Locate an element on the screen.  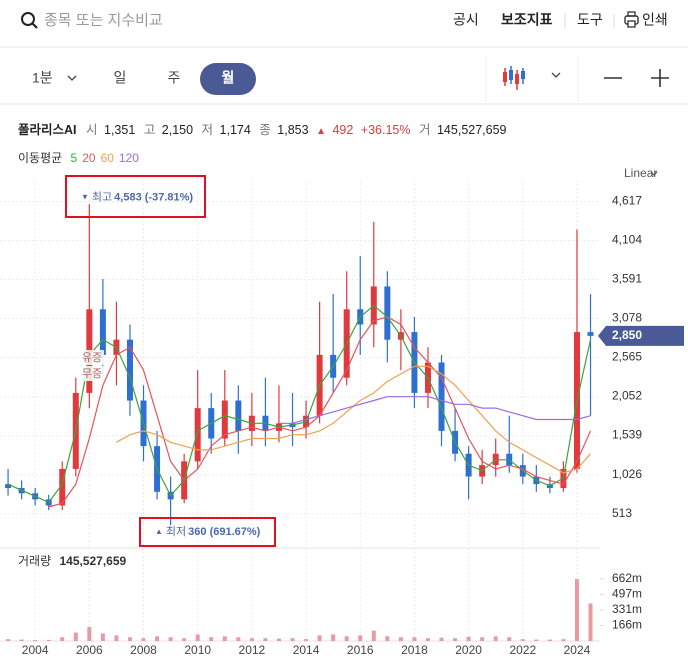
period-button: 월 is located at coordinates (228, 78).